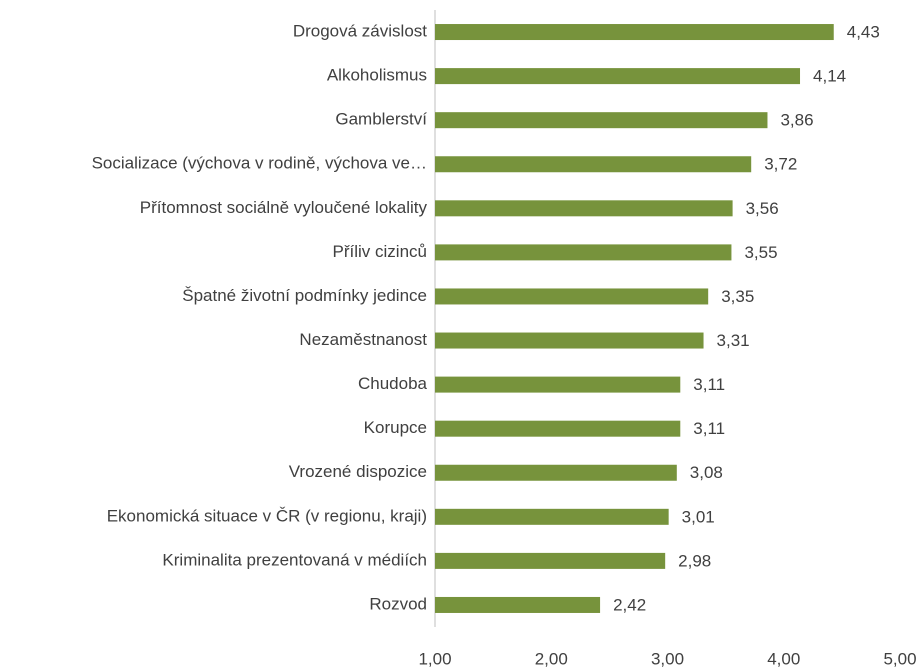  What do you see at coordinates (377, 75) in the screenshot?
I see `y-tick-label: Alkoholismus` at bounding box center [377, 75].